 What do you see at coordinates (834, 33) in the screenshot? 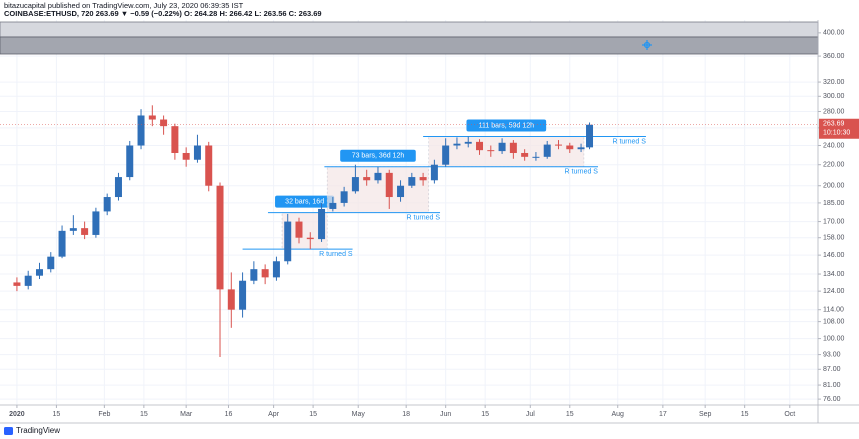
I see `y-tick-label: 400.00` at bounding box center [834, 33].